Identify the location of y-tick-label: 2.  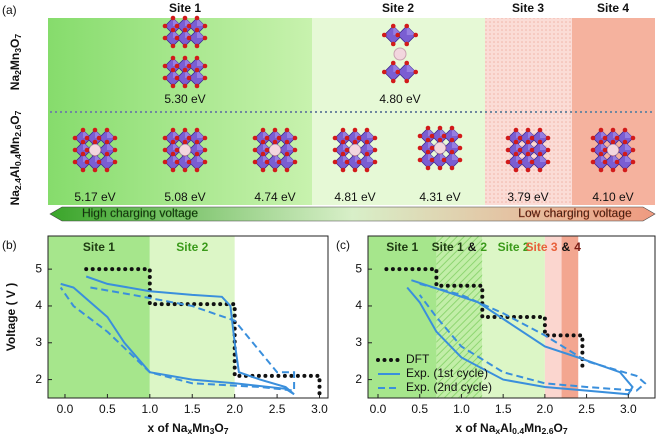
(38, 379).